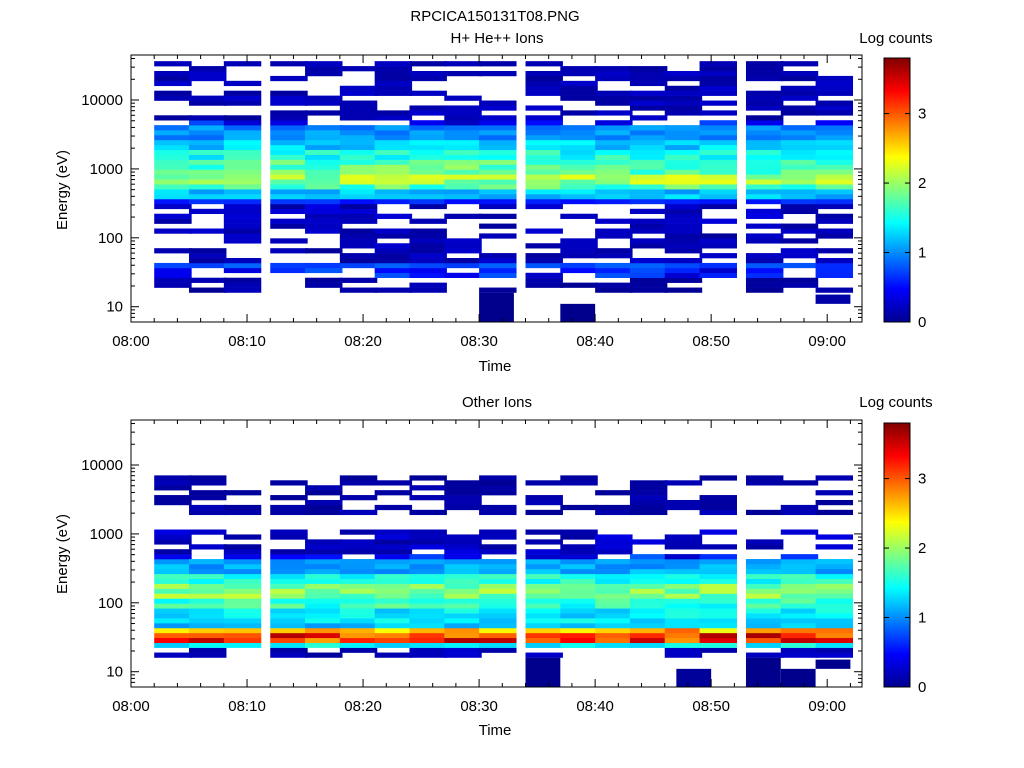 The width and height of the screenshot is (1024, 768). Describe the element at coordinates (578, 312) in the screenshot. I see `heatmap-block` at that location.